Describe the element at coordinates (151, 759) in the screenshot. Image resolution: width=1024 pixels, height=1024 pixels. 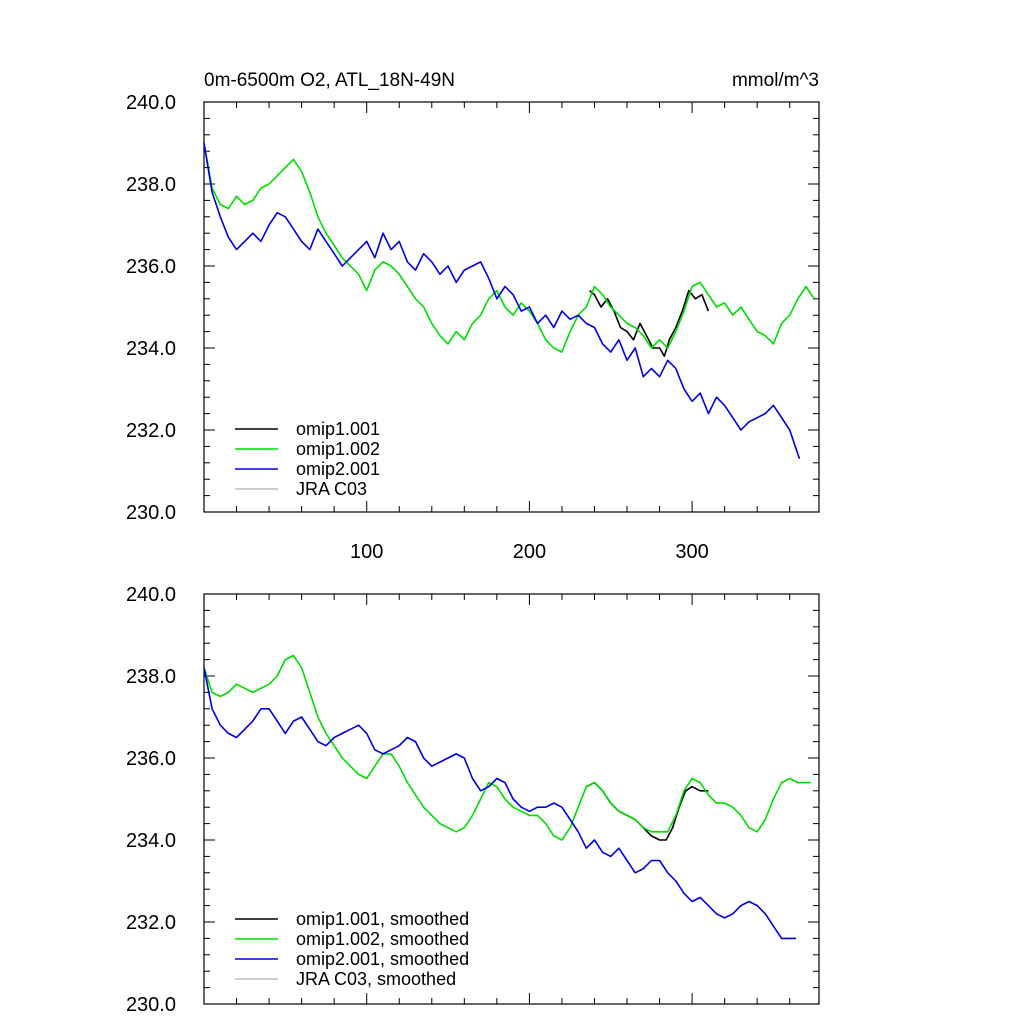
I see `bottom-ytick-label: 236.0` at that location.